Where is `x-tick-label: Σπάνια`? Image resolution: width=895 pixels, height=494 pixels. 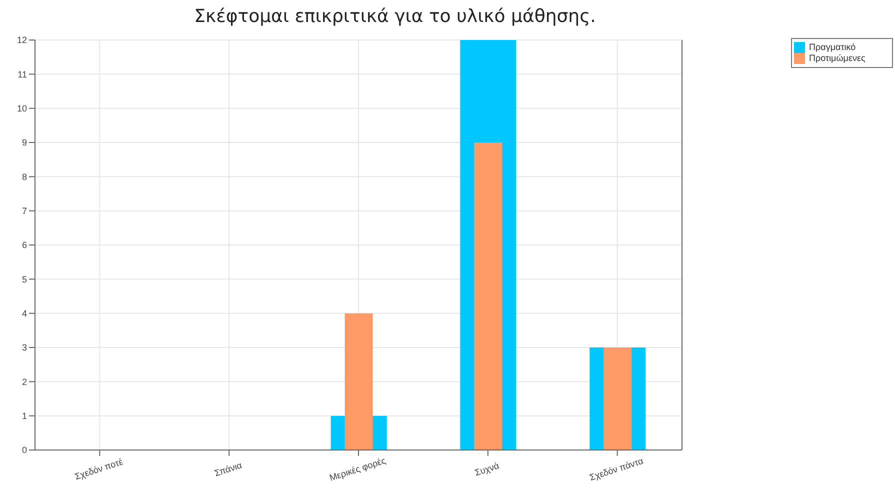
x-tick-label: Σπάνια is located at coordinates (228, 469).